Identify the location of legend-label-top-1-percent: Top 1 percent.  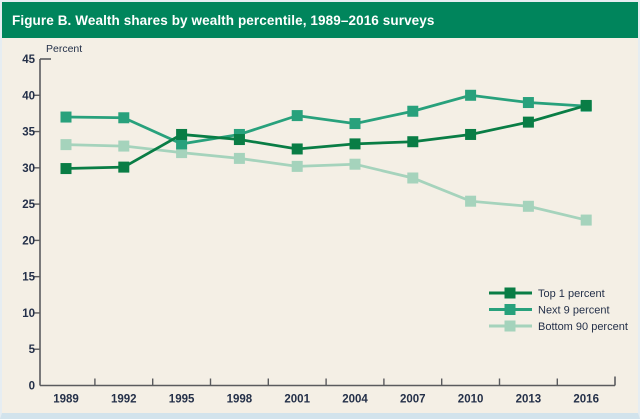
(571, 294).